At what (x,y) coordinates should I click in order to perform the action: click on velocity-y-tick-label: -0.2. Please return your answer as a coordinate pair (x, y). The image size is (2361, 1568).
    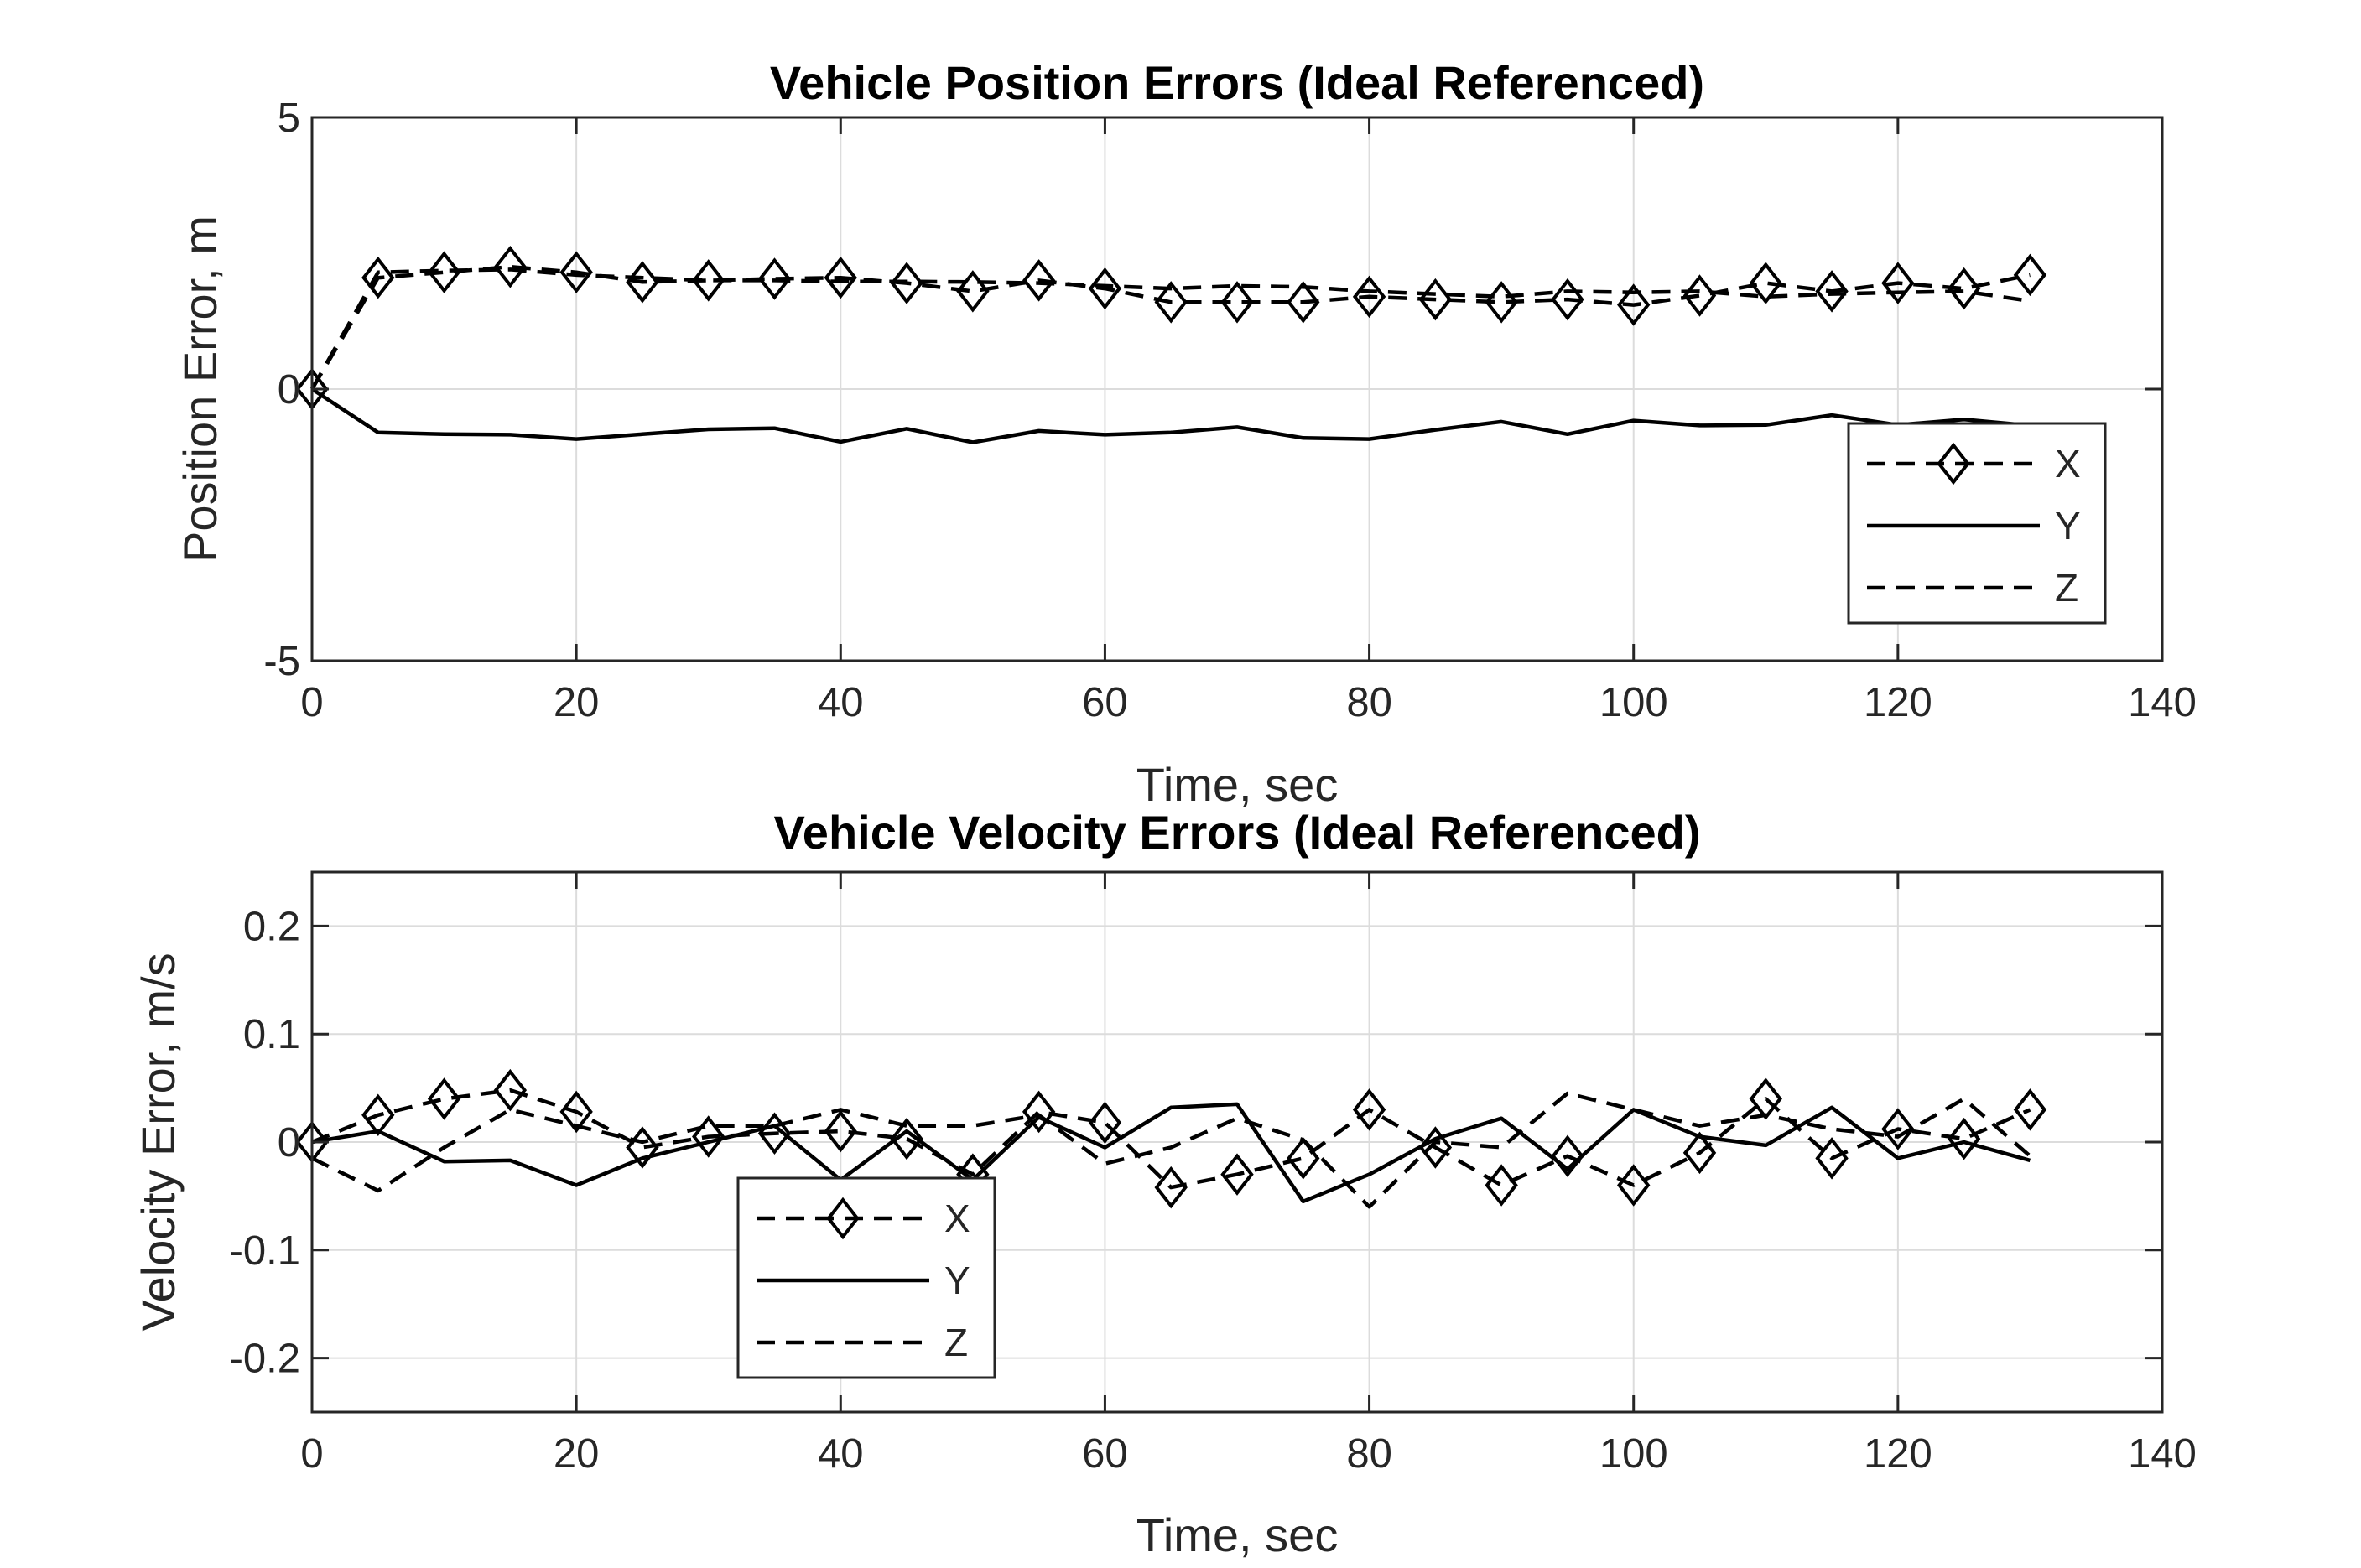
    Looking at the image, I should click on (265, 1359).